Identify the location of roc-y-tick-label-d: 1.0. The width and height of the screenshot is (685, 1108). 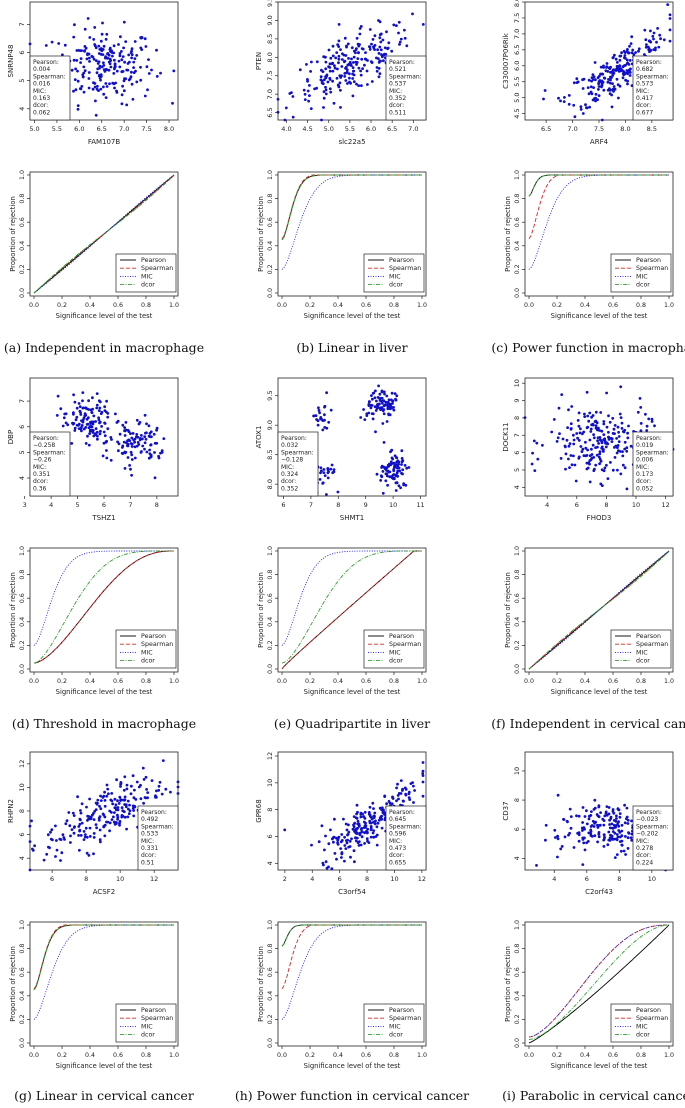
(22, 551).